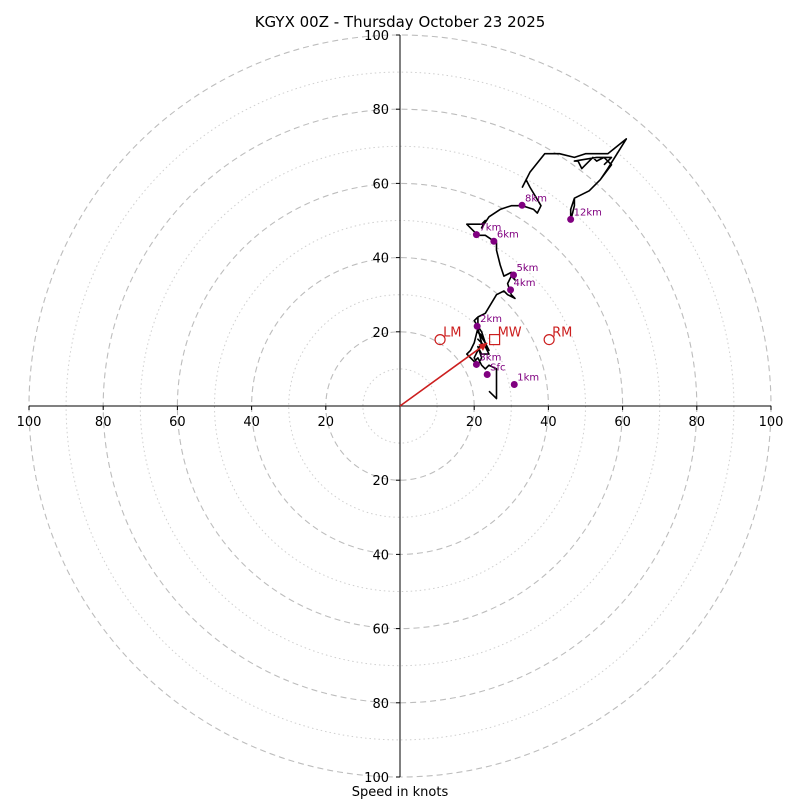  I want to click on storm-motion-markers: LM MW RM, so click(503, 336).